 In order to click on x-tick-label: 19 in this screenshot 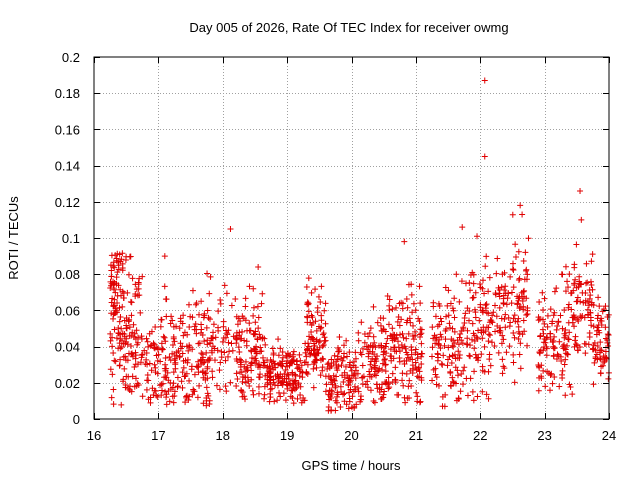, I will do `click(287, 435)`.